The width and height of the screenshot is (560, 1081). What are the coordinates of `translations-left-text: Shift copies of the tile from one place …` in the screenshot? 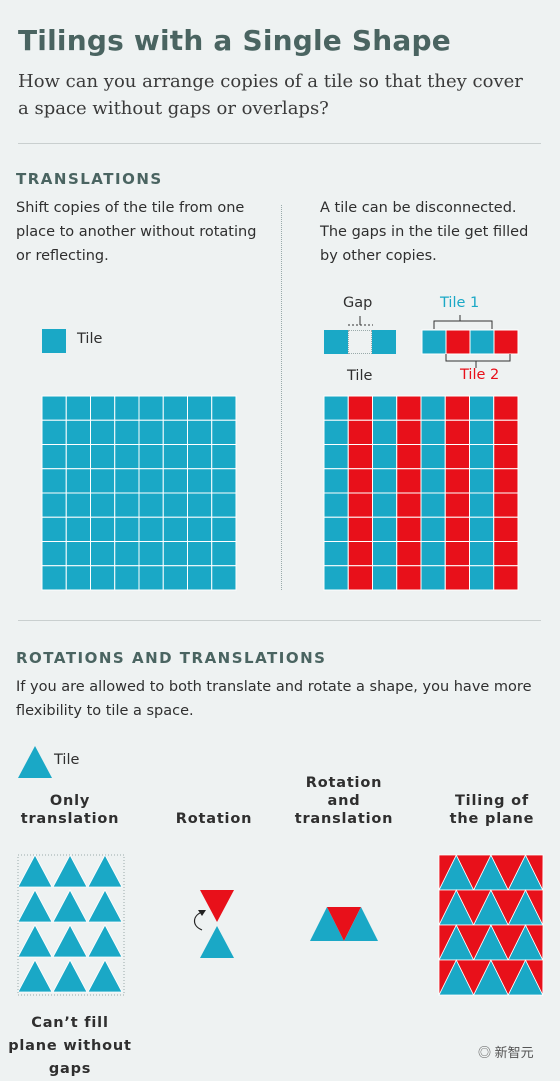 It's located at (136, 232).